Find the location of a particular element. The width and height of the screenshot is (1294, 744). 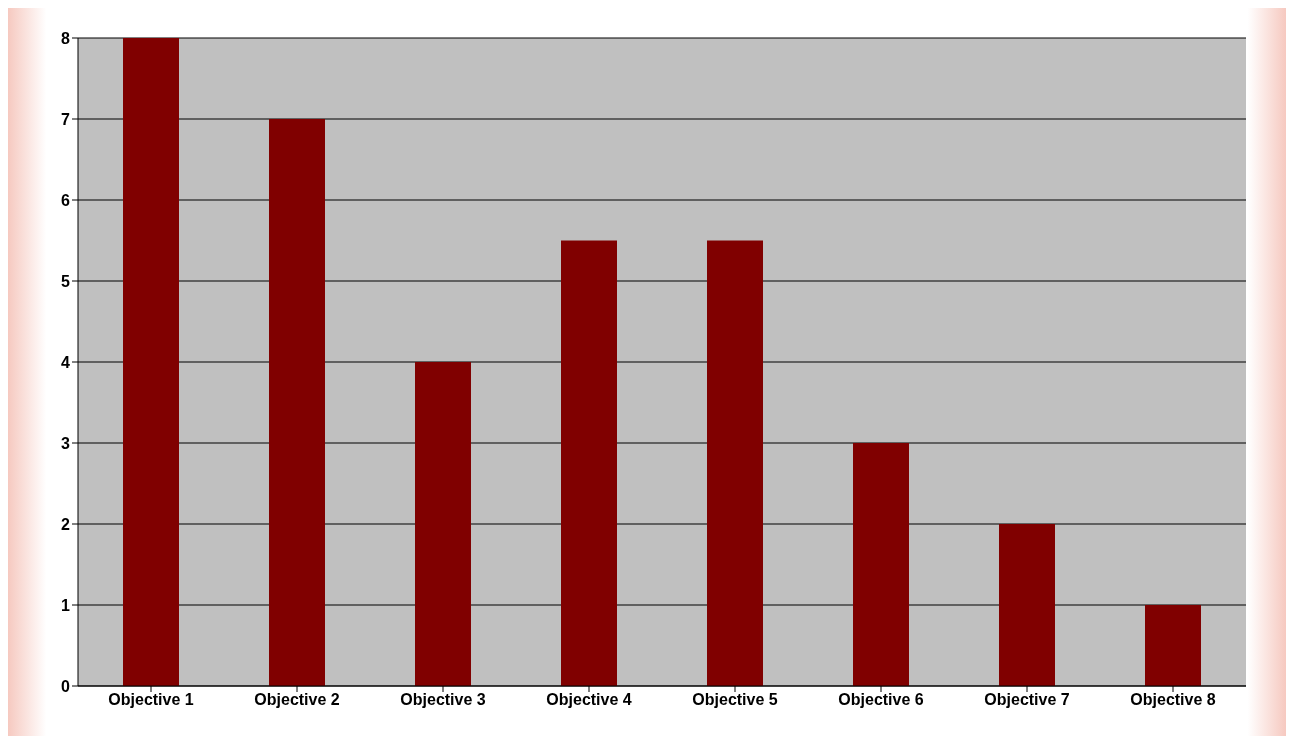

y-tick-label: 8 is located at coordinates (66, 38).